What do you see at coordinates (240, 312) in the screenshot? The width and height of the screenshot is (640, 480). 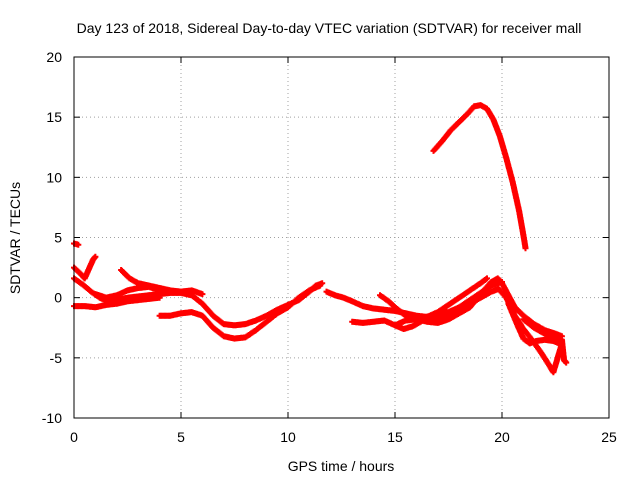 I see `series-track-f` at bounding box center [240, 312].